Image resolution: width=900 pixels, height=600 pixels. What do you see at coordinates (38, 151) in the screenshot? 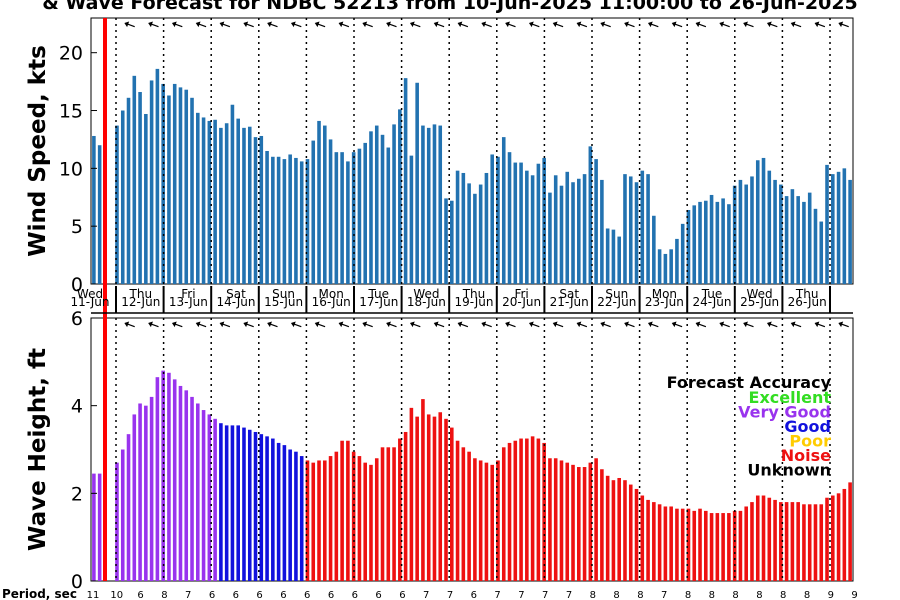
I see `wind-y-axis-label: Wind Speed, kts` at bounding box center [38, 151].